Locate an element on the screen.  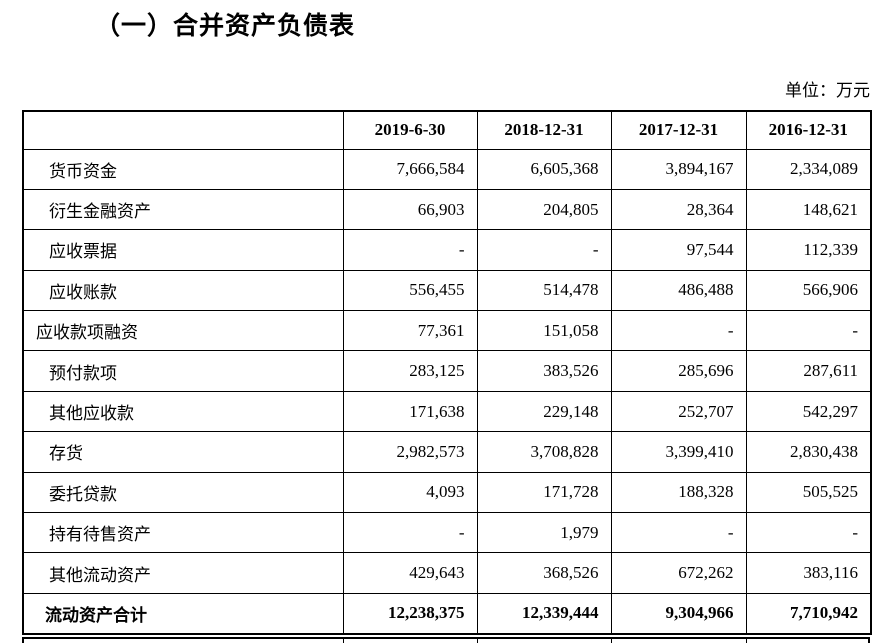
value-cell: 151,058 is located at coordinates (544, 331).